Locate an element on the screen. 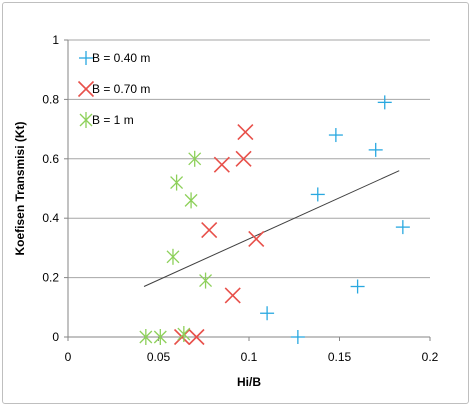 This screenshot has width=473, height=408. y-tick-label: 0.4 is located at coordinates (50, 218).